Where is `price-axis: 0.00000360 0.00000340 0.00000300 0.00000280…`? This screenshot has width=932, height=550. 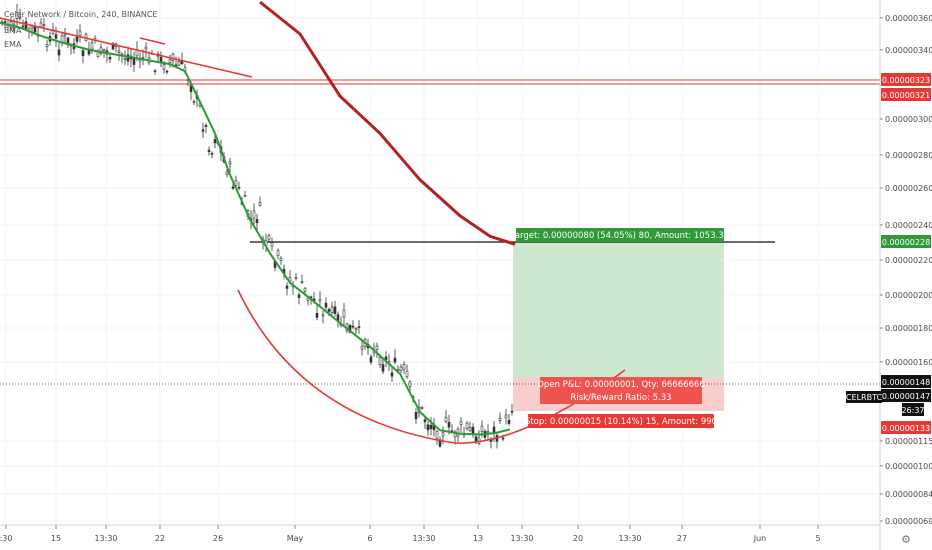
price-axis: 0.00000360 0.00000340 0.00000300 0.00000280… is located at coordinates (889, 275).